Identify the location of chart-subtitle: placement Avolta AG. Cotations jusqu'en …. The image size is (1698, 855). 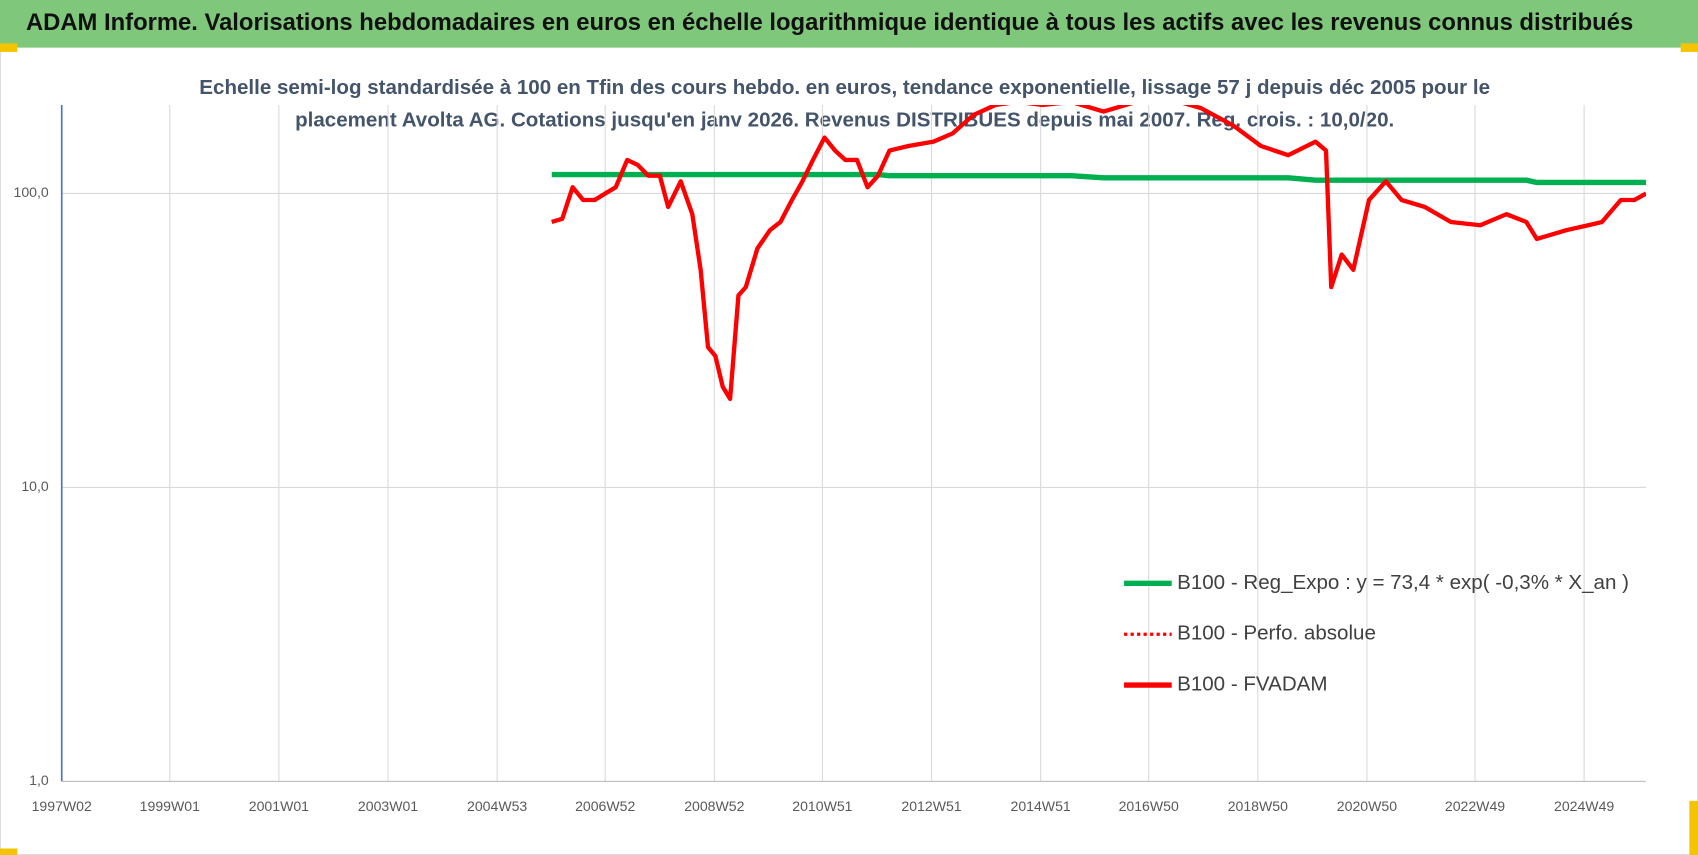
(844, 120).